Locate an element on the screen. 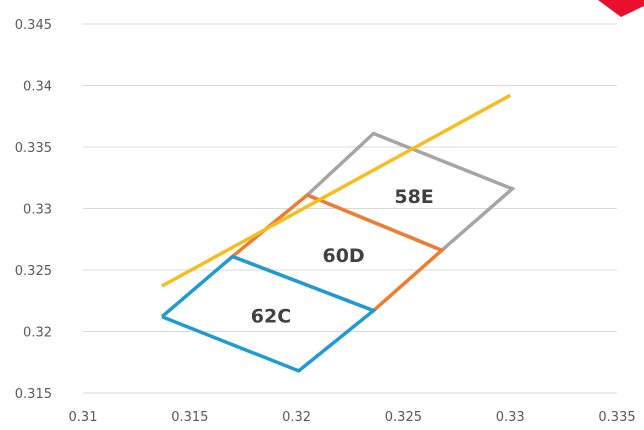 This screenshot has width=644, height=430. region-label-62c: 62C is located at coordinates (271, 317).